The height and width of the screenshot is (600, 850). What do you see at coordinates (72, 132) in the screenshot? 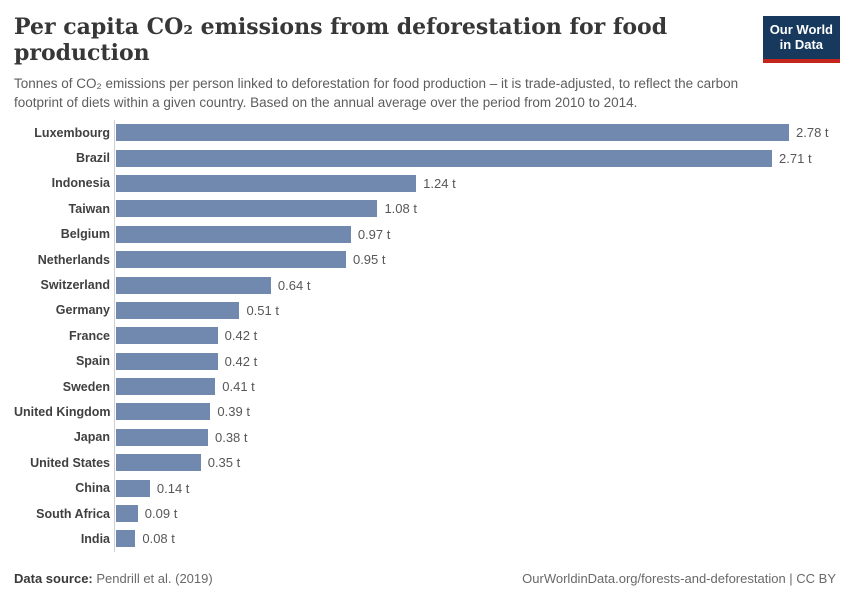
I see `country-label: Luxembourg` at bounding box center [72, 132].